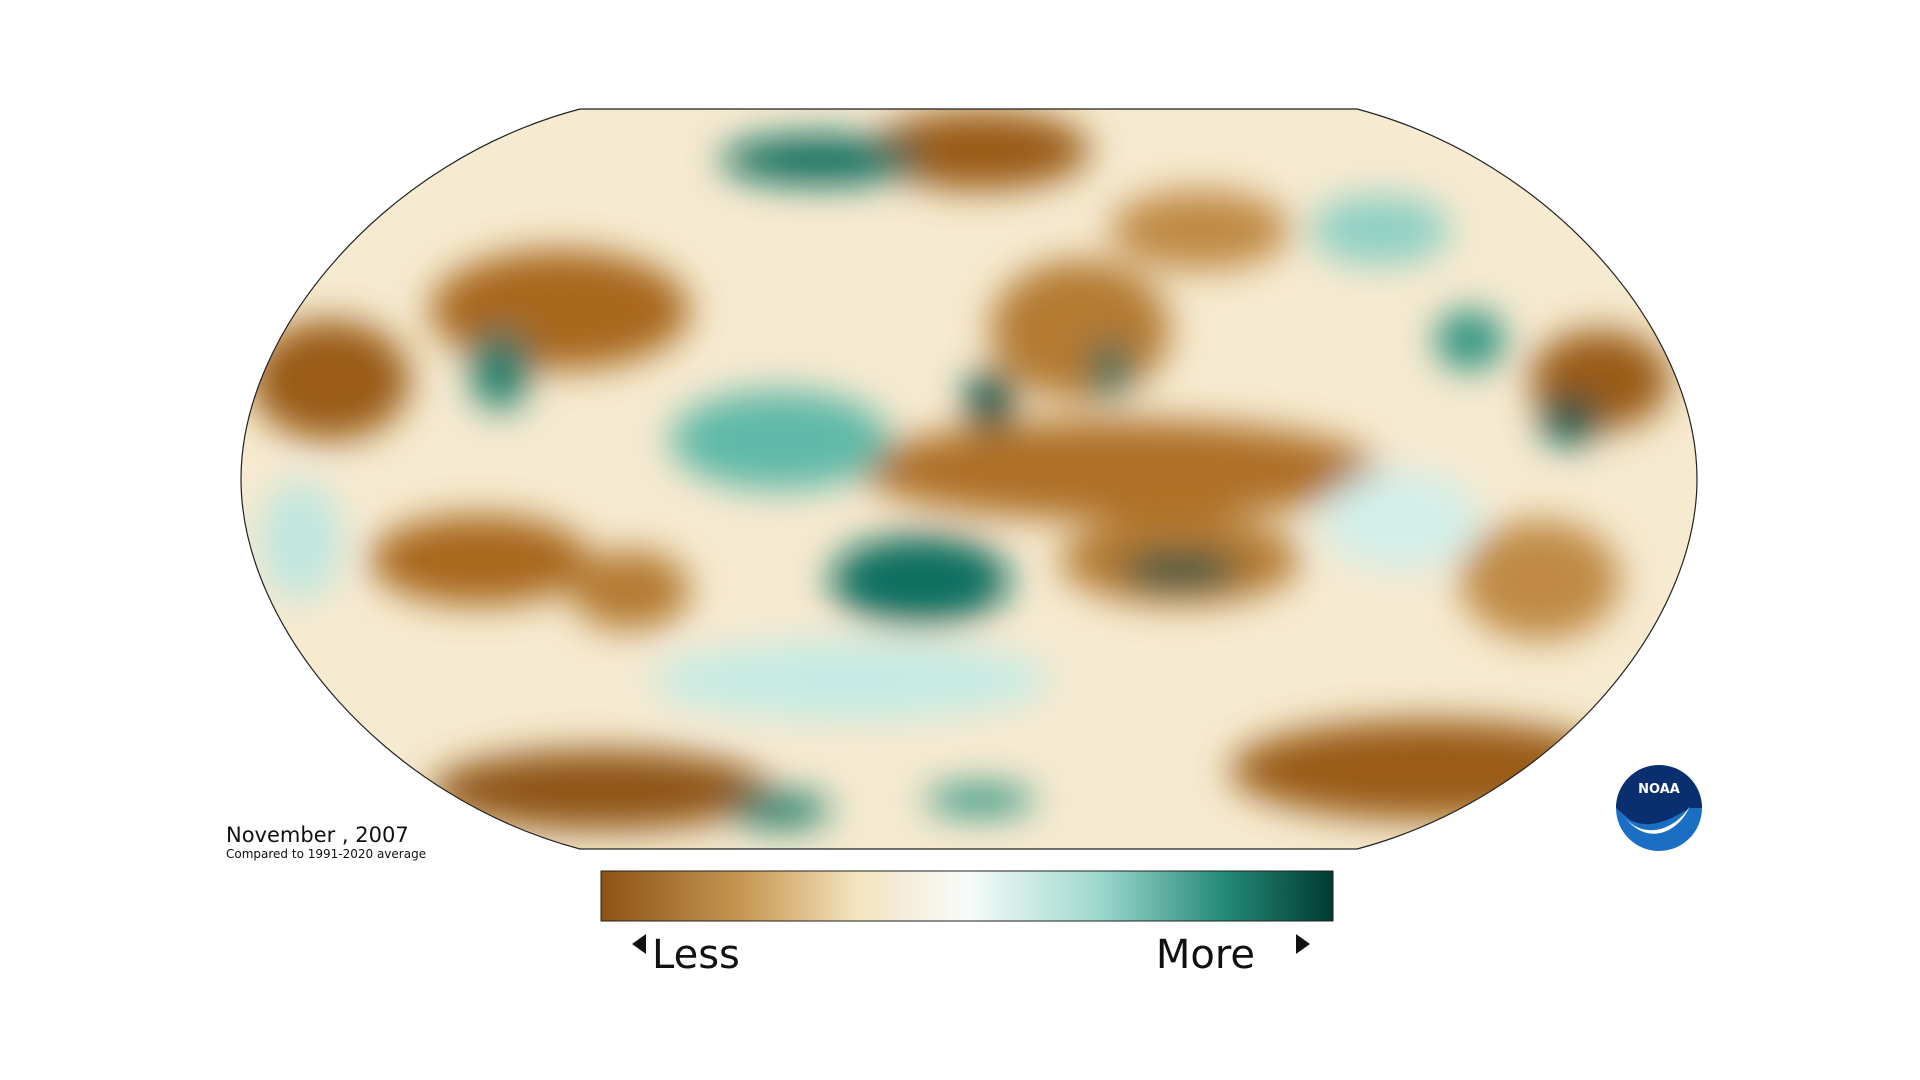 The height and width of the screenshot is (1080, 1920). Describe the element at coordinates (1659, 808) in the screenshot. I see `noaa-logo: NOAA` at that location.